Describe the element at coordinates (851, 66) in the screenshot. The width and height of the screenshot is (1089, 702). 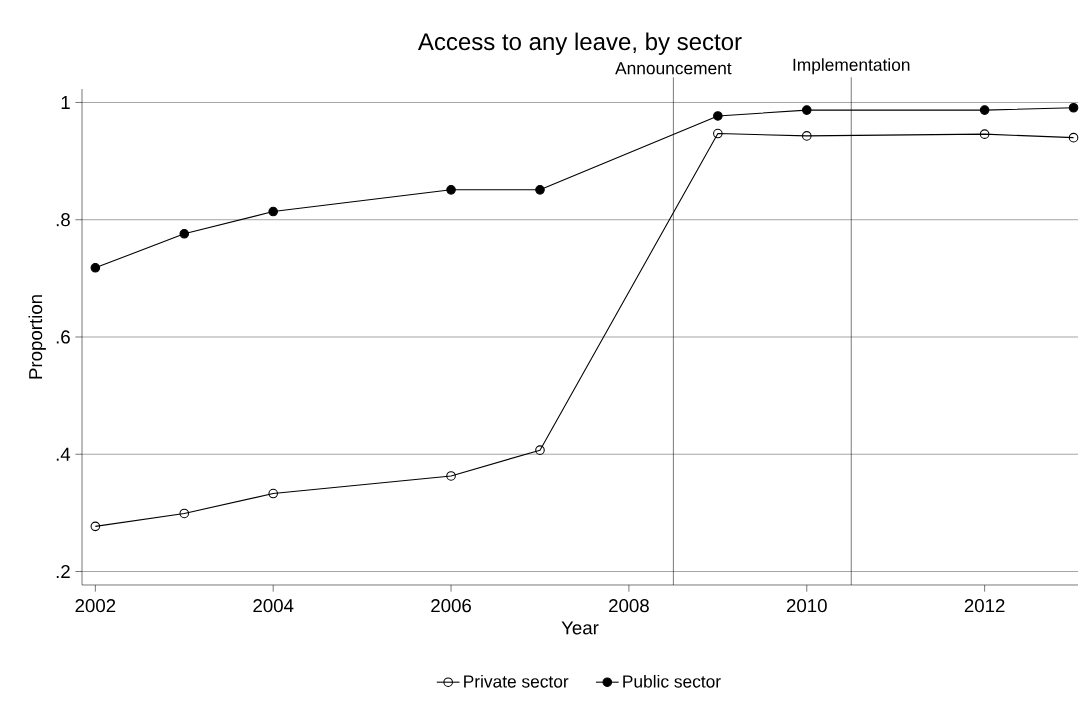
I see `ref-line-label: Implementation` at that location.